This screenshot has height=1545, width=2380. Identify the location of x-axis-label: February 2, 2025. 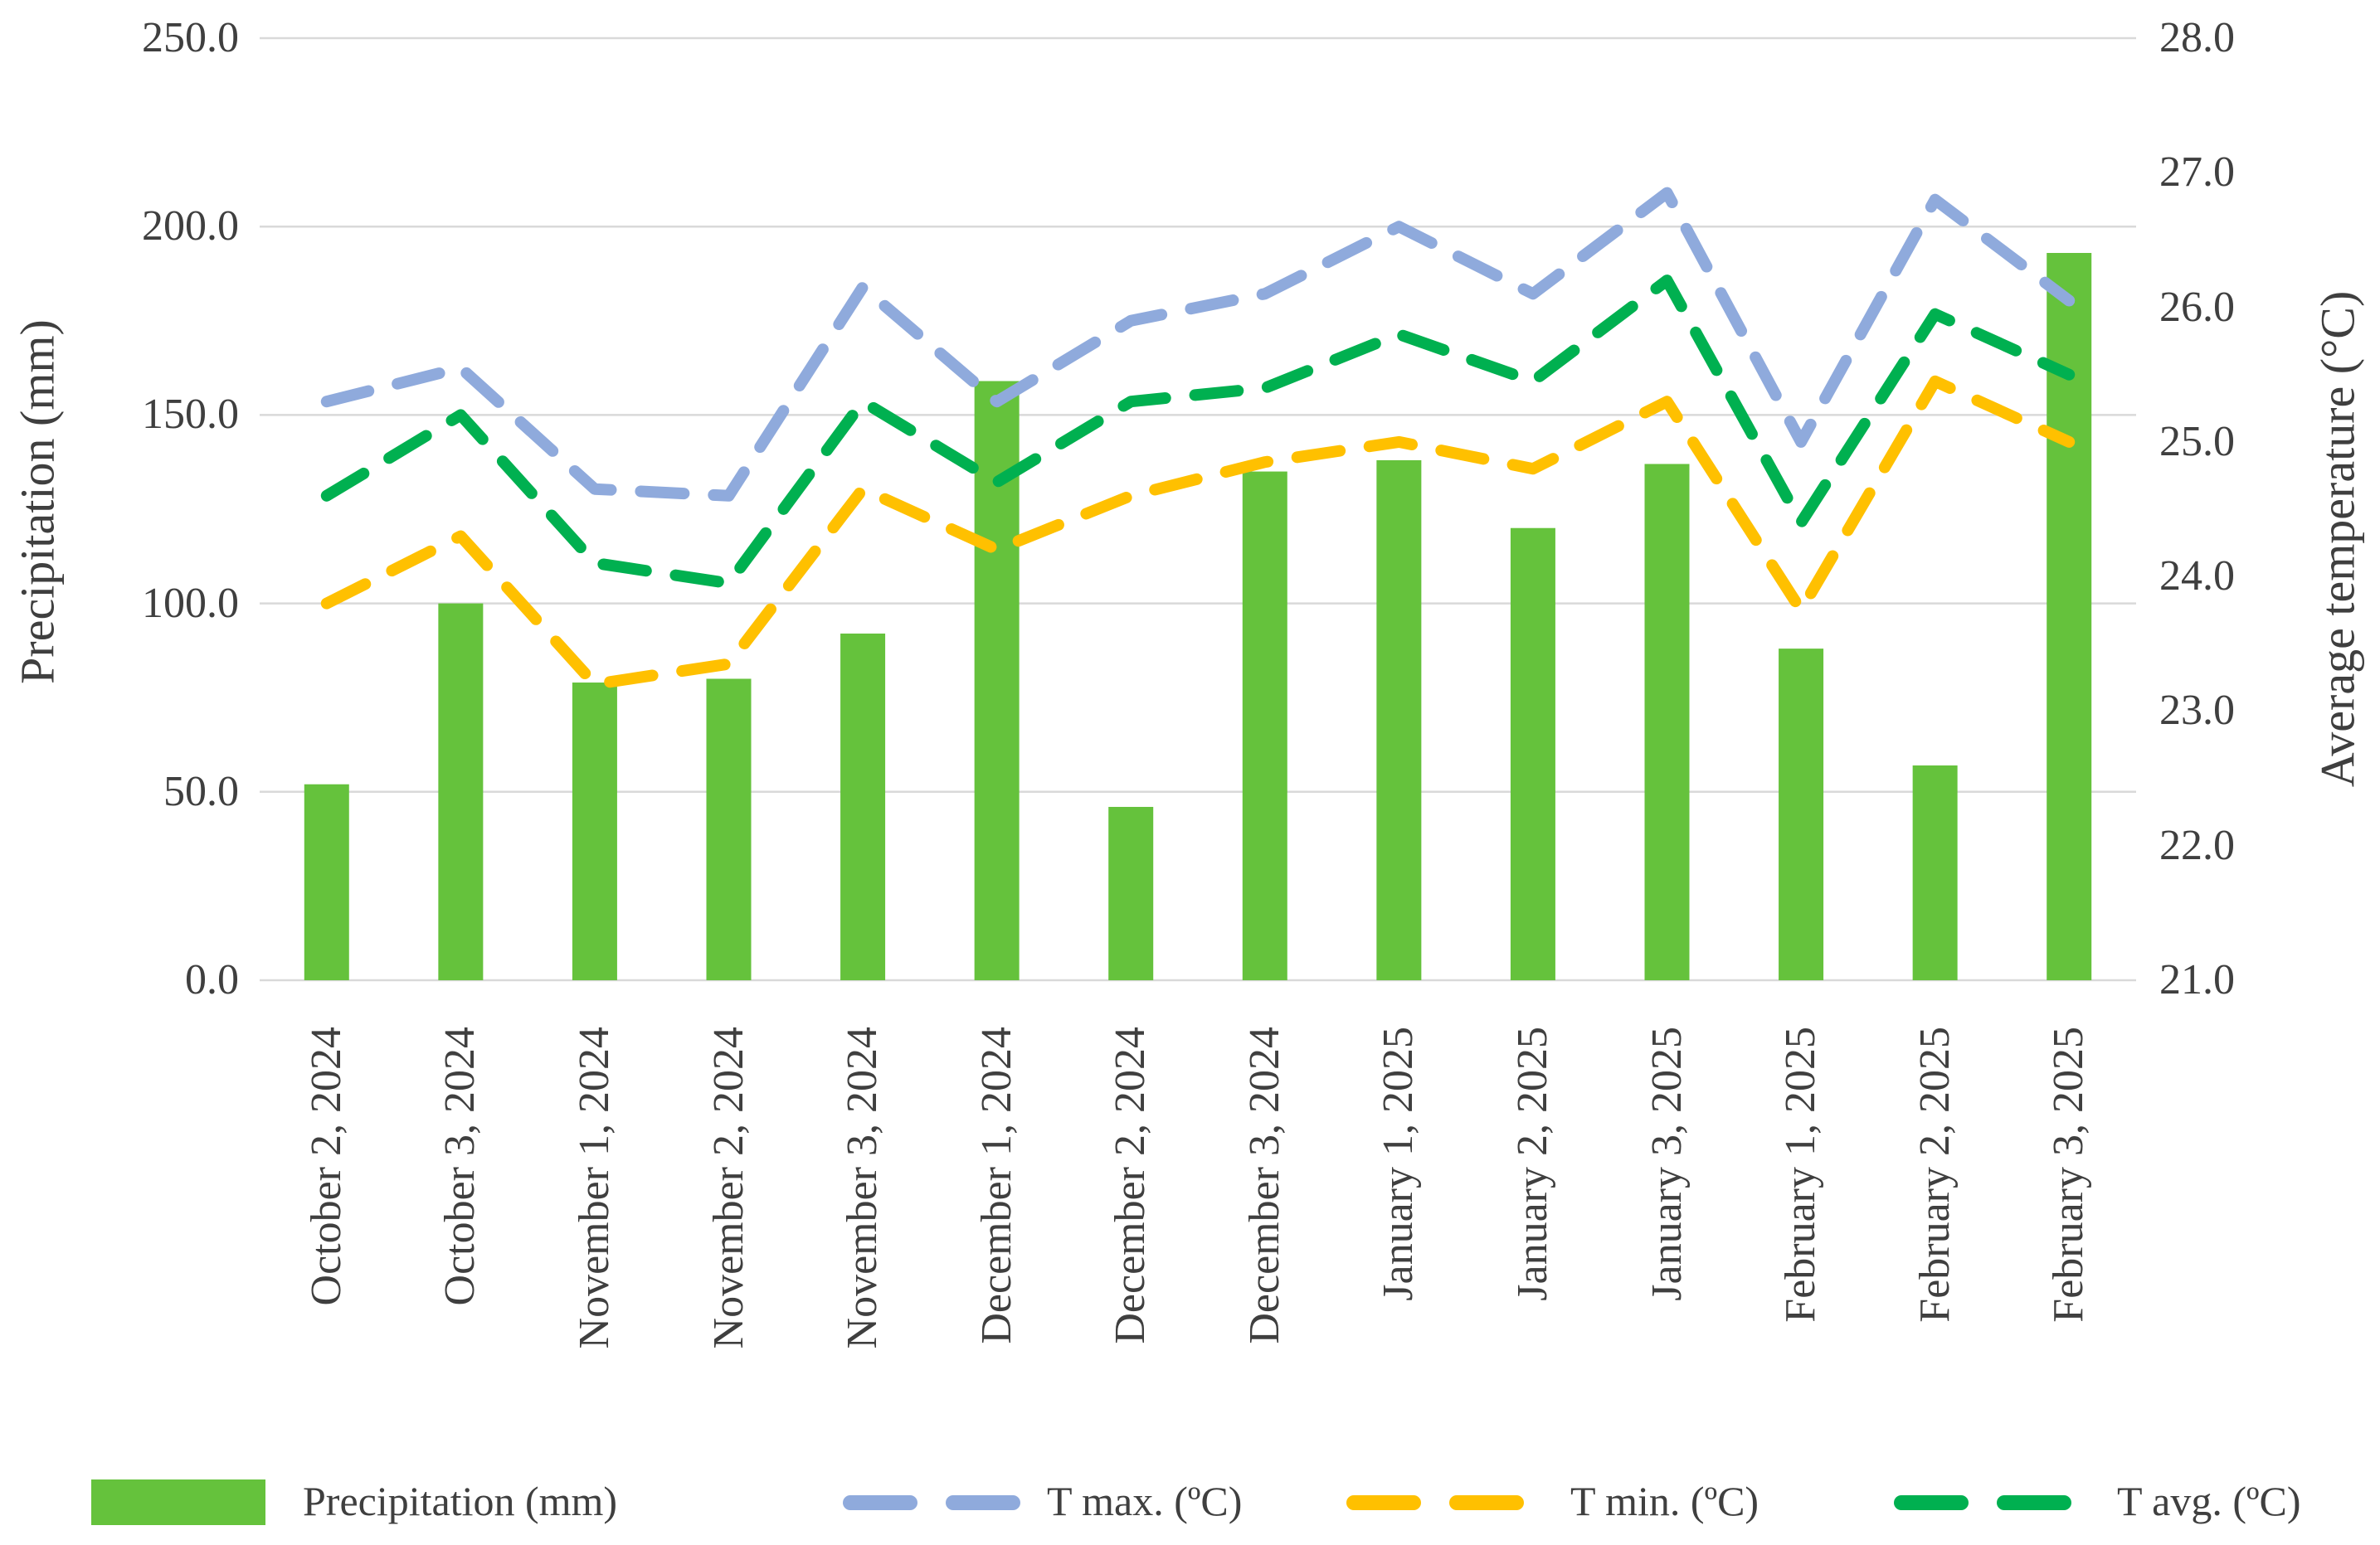
(1934, 1175).